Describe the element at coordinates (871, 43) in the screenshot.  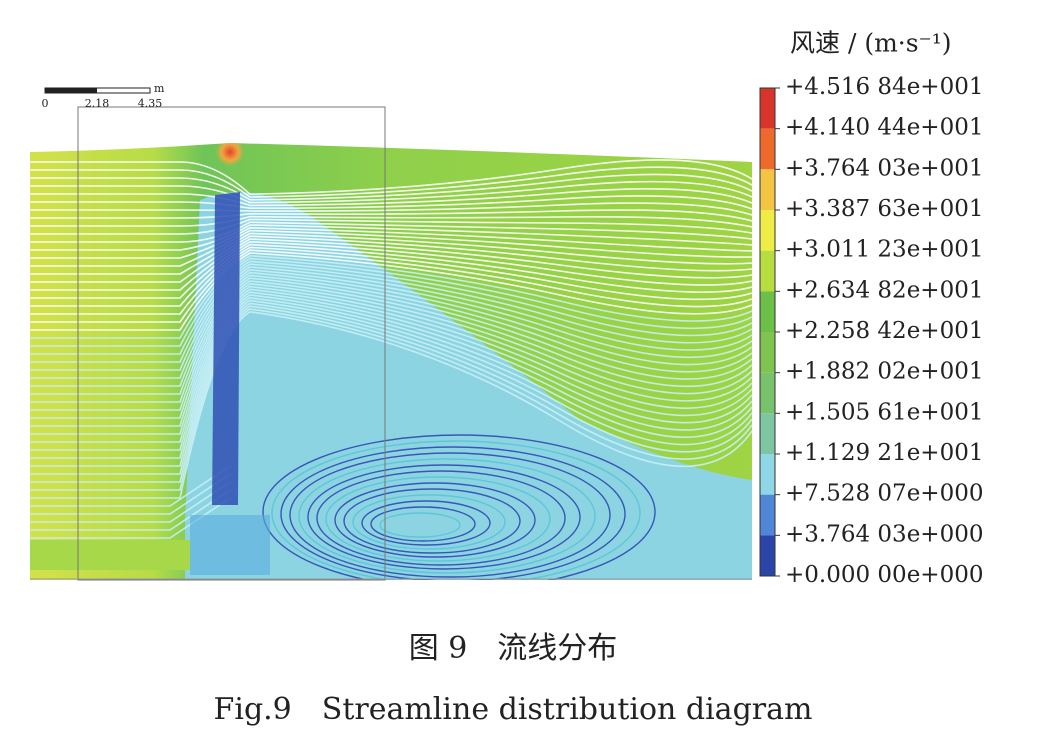
I see `colorbar-title: 风速 / (m·s⁻¹)` at that location.